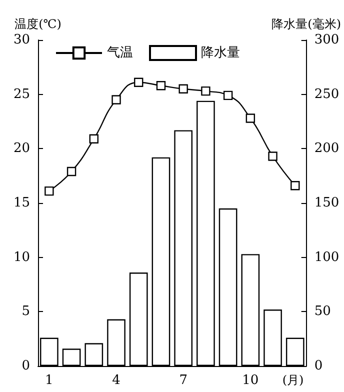 This screenshot has width=344, height=392. What do you see at coordinates (120, 53) in the screenshot?
I see `legend-label: 气温` at bounding box center [120, 53].